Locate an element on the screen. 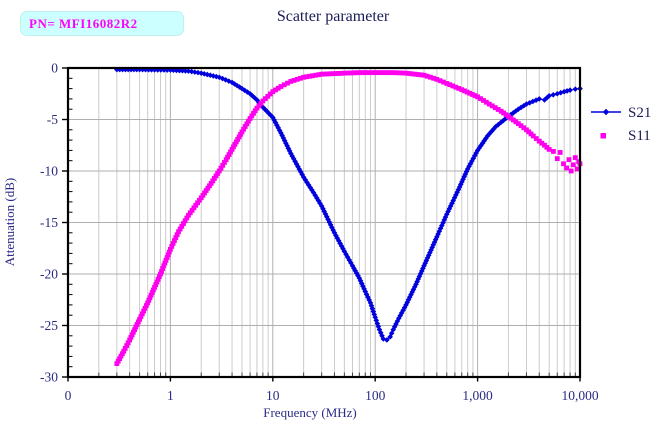 This screenshot has height=430, width=666. legend-item-s21: S21 is located at coordinates (621, 113).